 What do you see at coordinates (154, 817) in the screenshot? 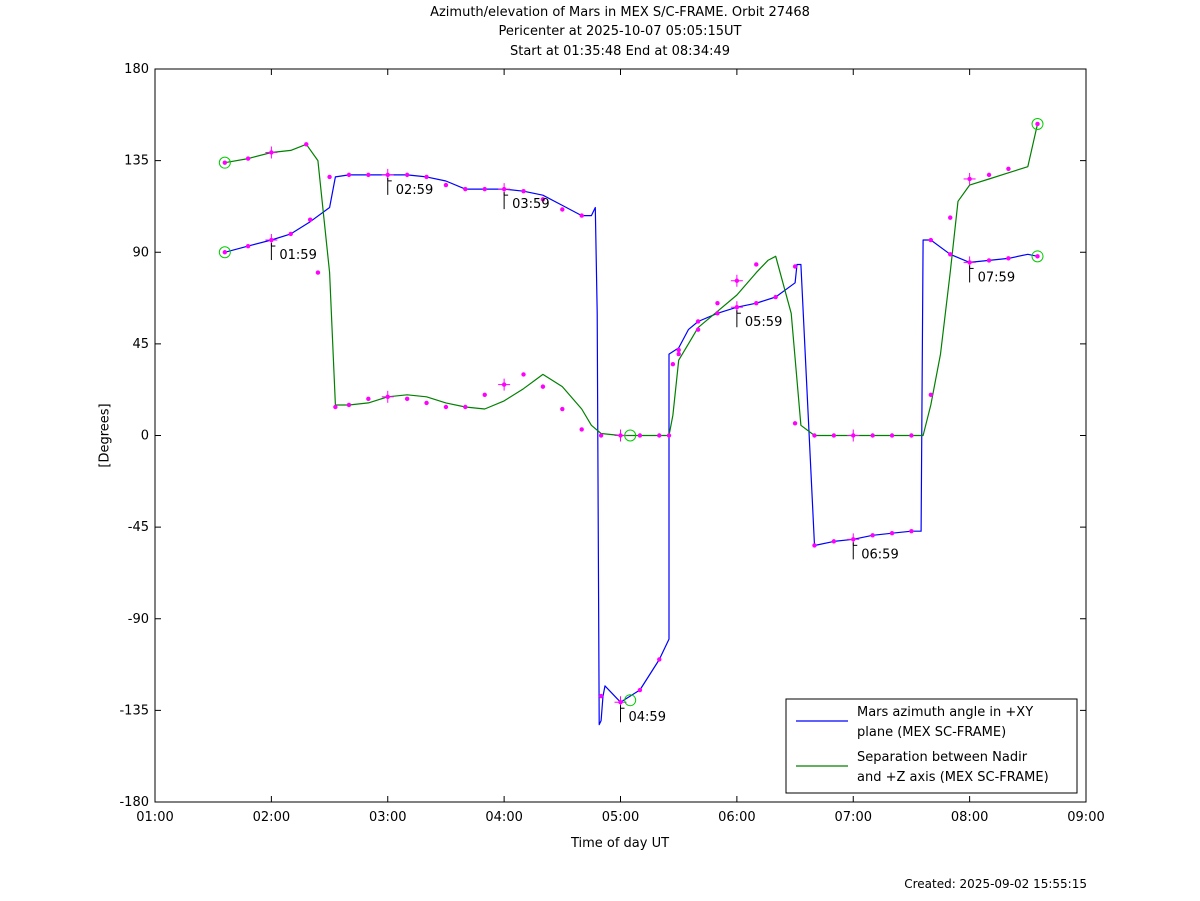
I see `x-tick-label: 01:00` at bounding box center [154, 817].